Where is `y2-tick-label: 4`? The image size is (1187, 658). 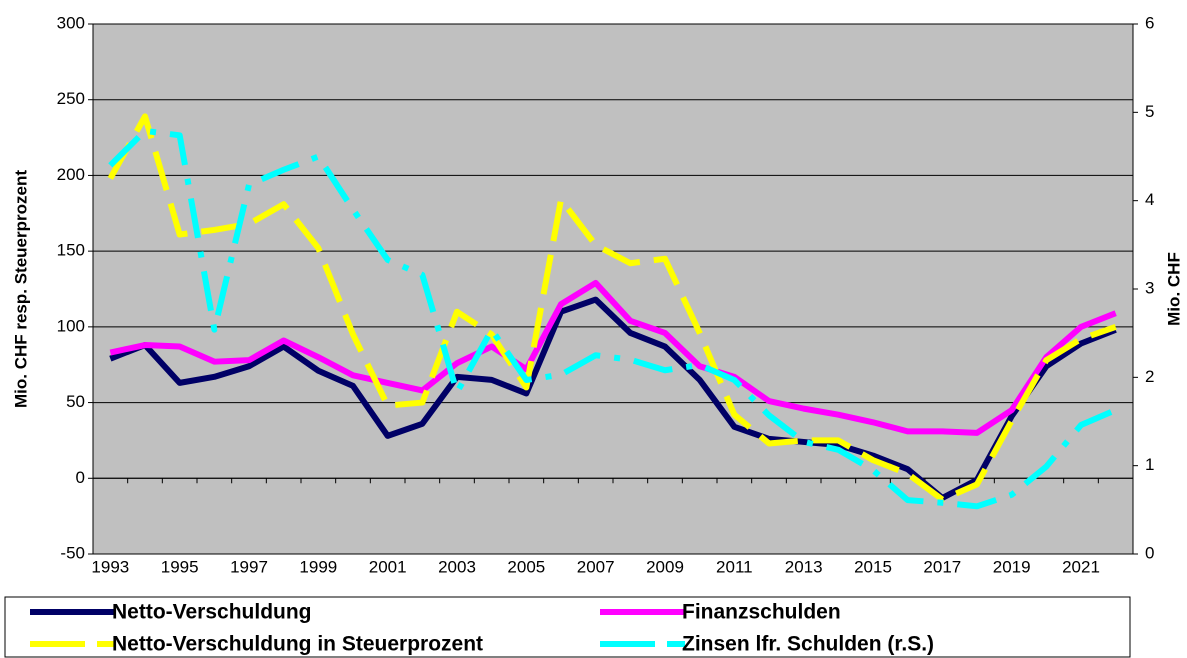 y2-tick-label: 4 is located at coordinates (1149, 199).